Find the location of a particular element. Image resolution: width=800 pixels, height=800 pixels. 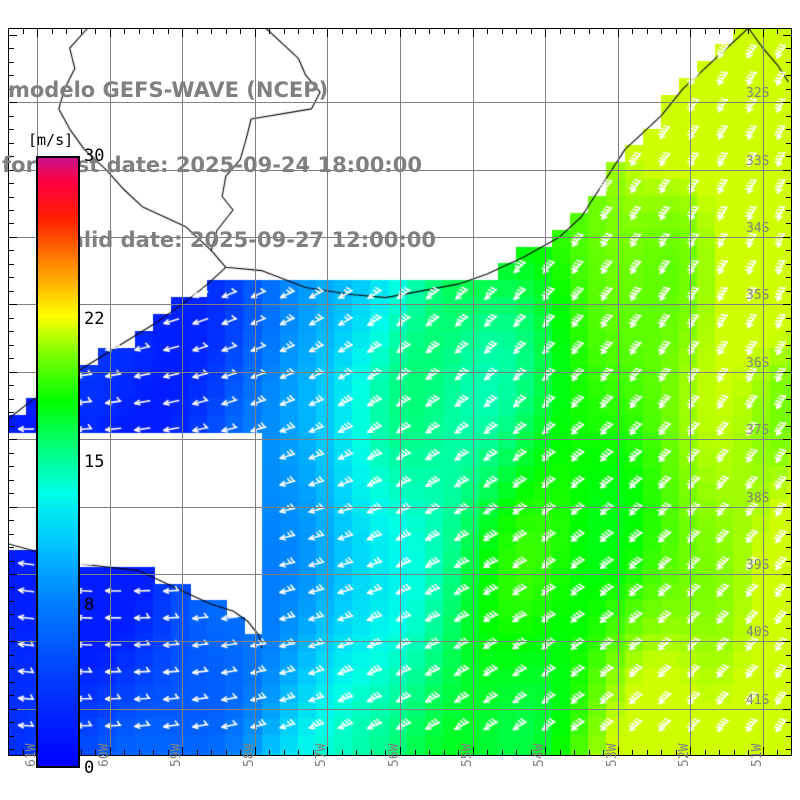

colorbar-tick-8: 8 is located at coordinates (89, 604).